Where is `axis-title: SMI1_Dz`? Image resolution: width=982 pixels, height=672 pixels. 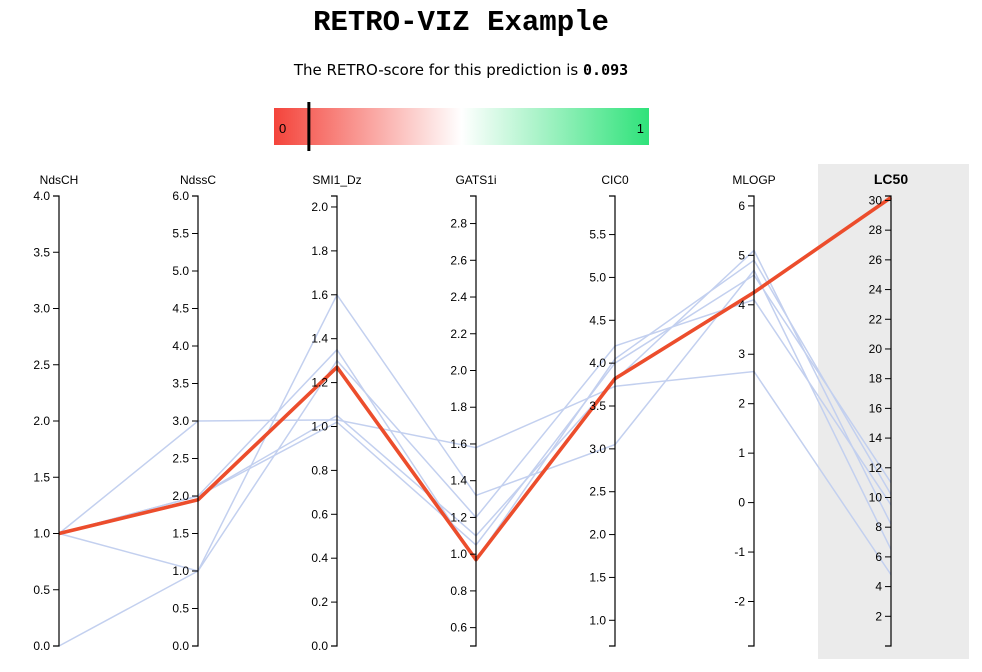
axis-title: SMI1_Dz is located at coordinates (336, 180).